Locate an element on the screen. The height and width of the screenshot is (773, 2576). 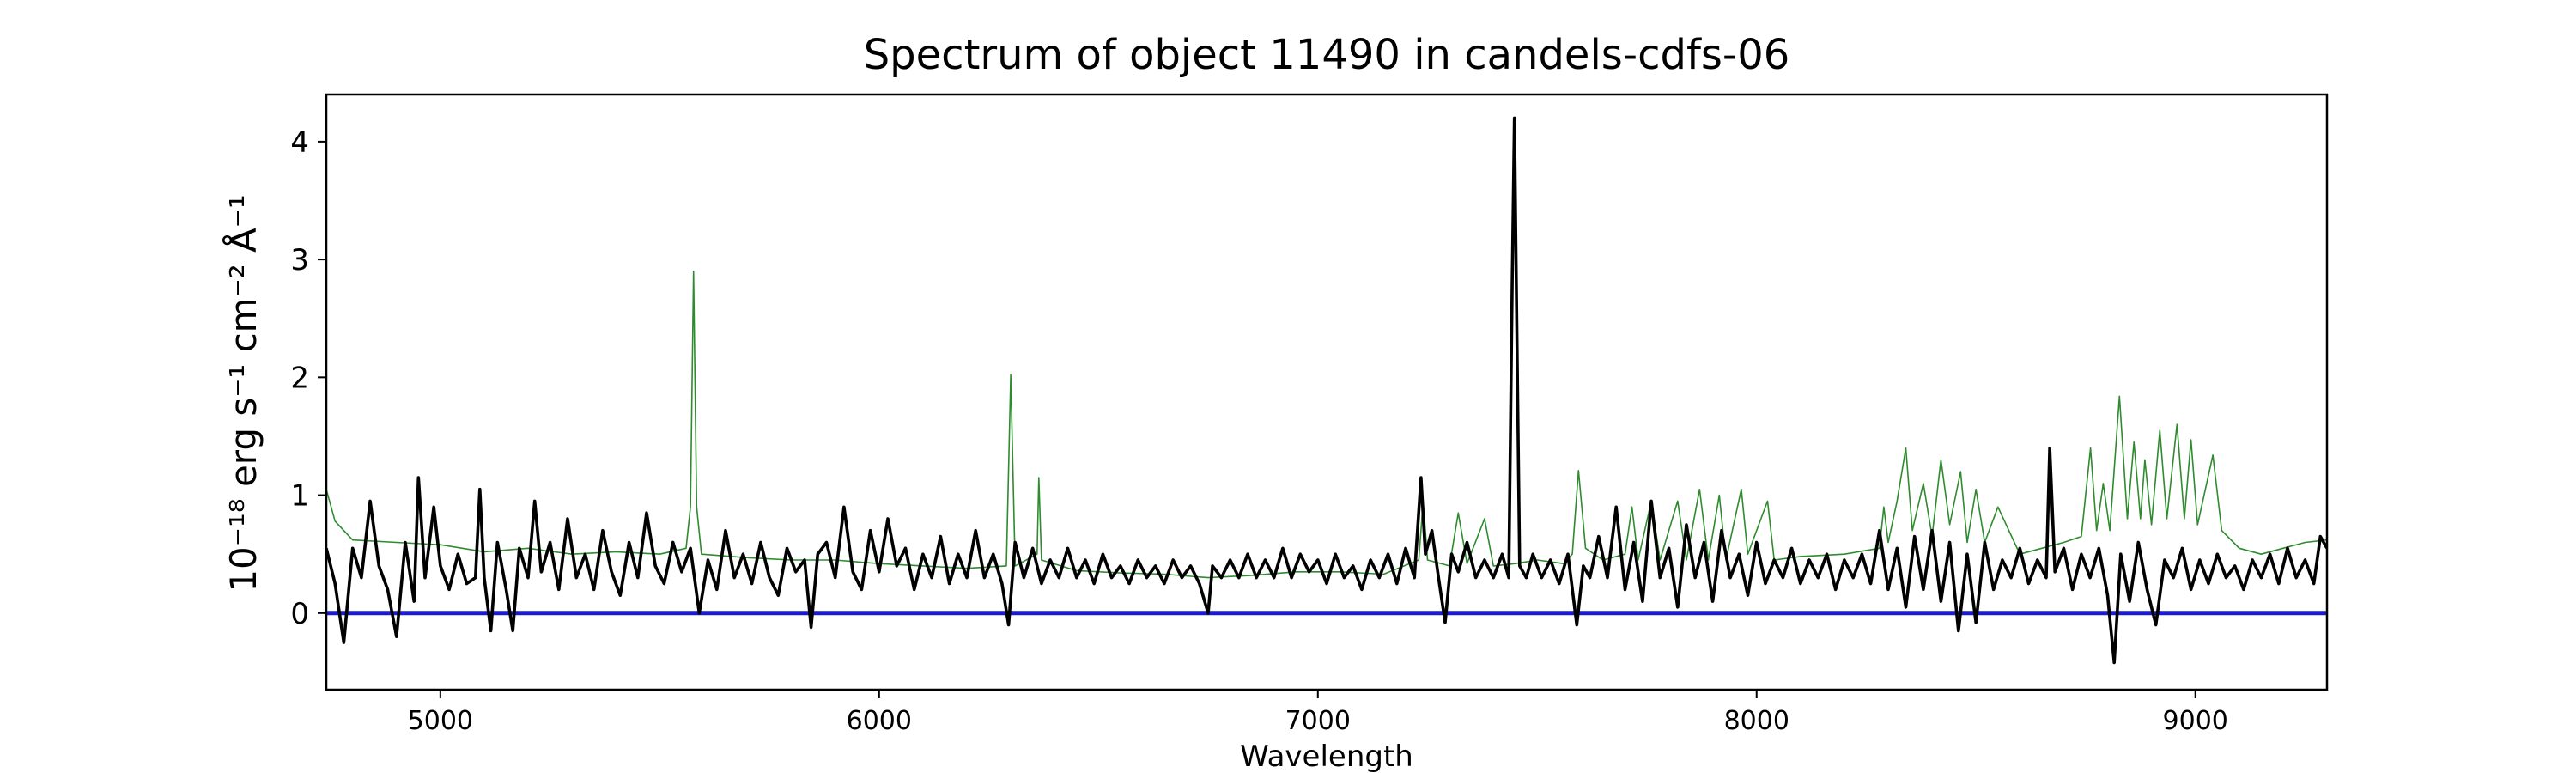
y-axis-label: 10⁻¹⁸ erg s⁻¹ cm⁻² Å⁻¹ is located at coordinates (243, 393).